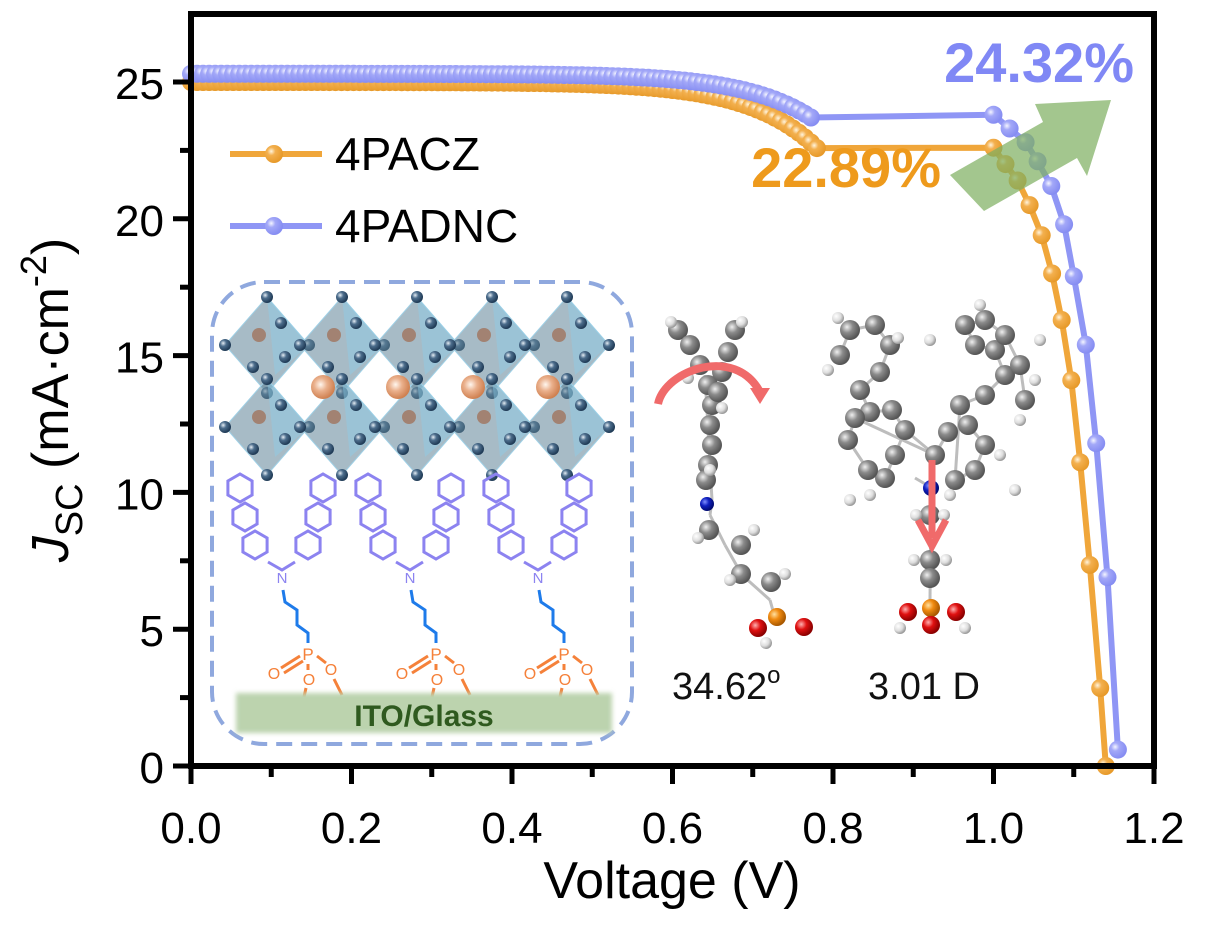 The height and width of the screenshot is (943, 1213). What do you see at coordinates (426, 226) in the screenshot?
I see `legend-label-4padnc: 4PADNC` at bounding box center [426, 226].